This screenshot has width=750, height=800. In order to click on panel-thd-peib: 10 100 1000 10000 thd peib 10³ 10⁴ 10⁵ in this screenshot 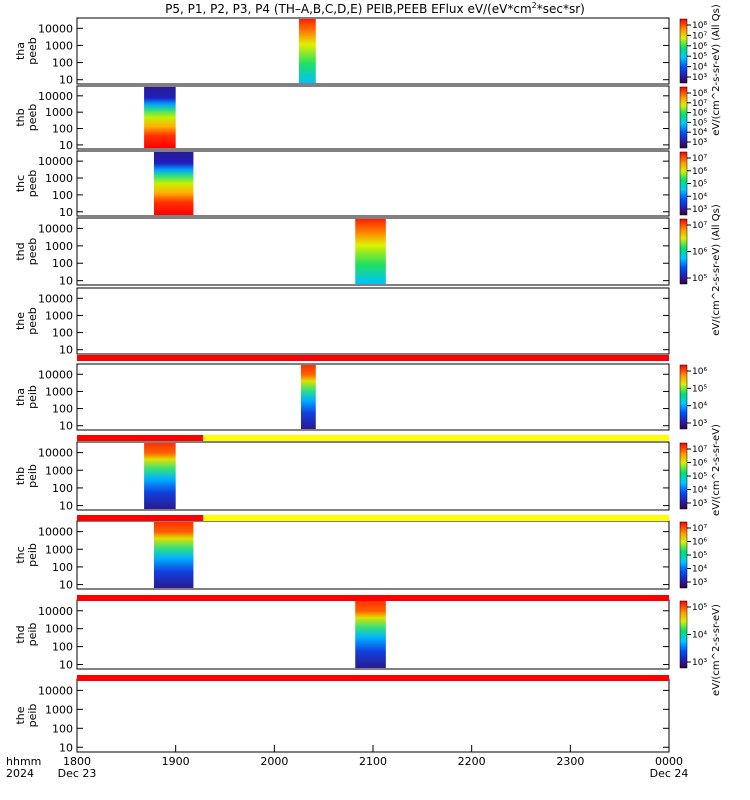, I will do `click(360, 635)`.